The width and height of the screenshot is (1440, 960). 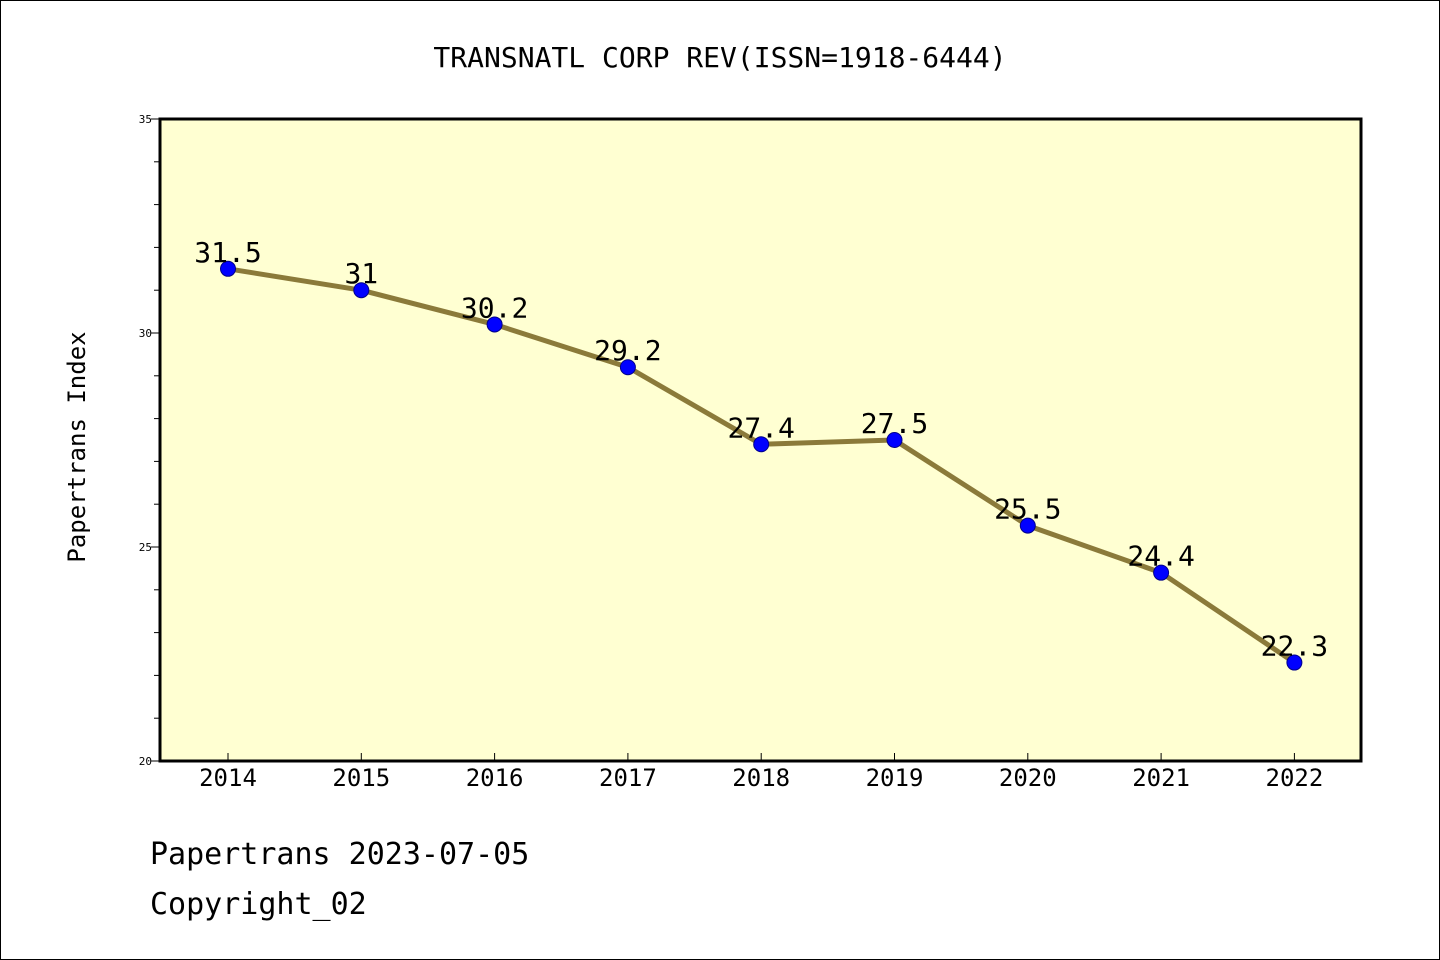 I want to click on y-tick-label: 35, so click(x=145, y=119).